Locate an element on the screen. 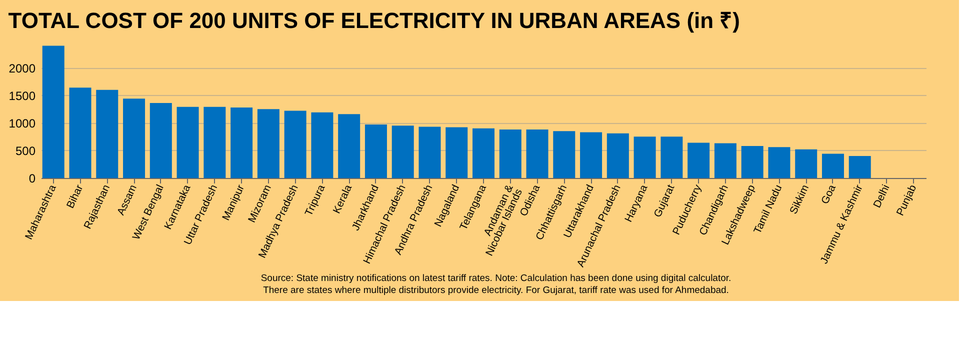 This screenshot has height=351, width=968. y-tick-label: 1000 is located at coordinates (22, 123).